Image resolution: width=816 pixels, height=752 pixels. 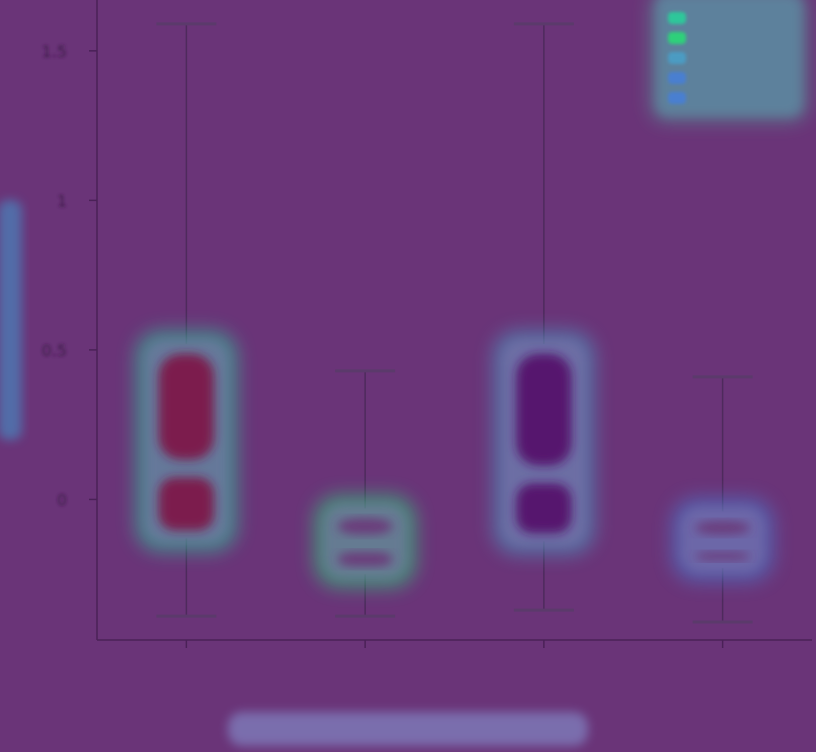 What do you see at coordinates (408, 729) in the screenshot?
I see `x-axis-label-glow` at bounding box center [408, 729].